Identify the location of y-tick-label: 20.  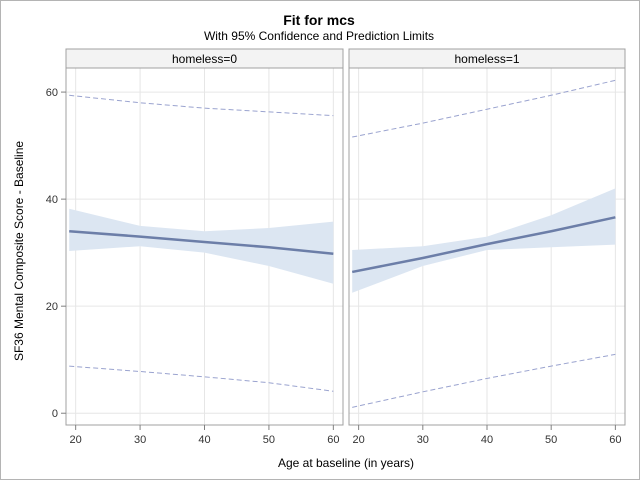
(52, 307).